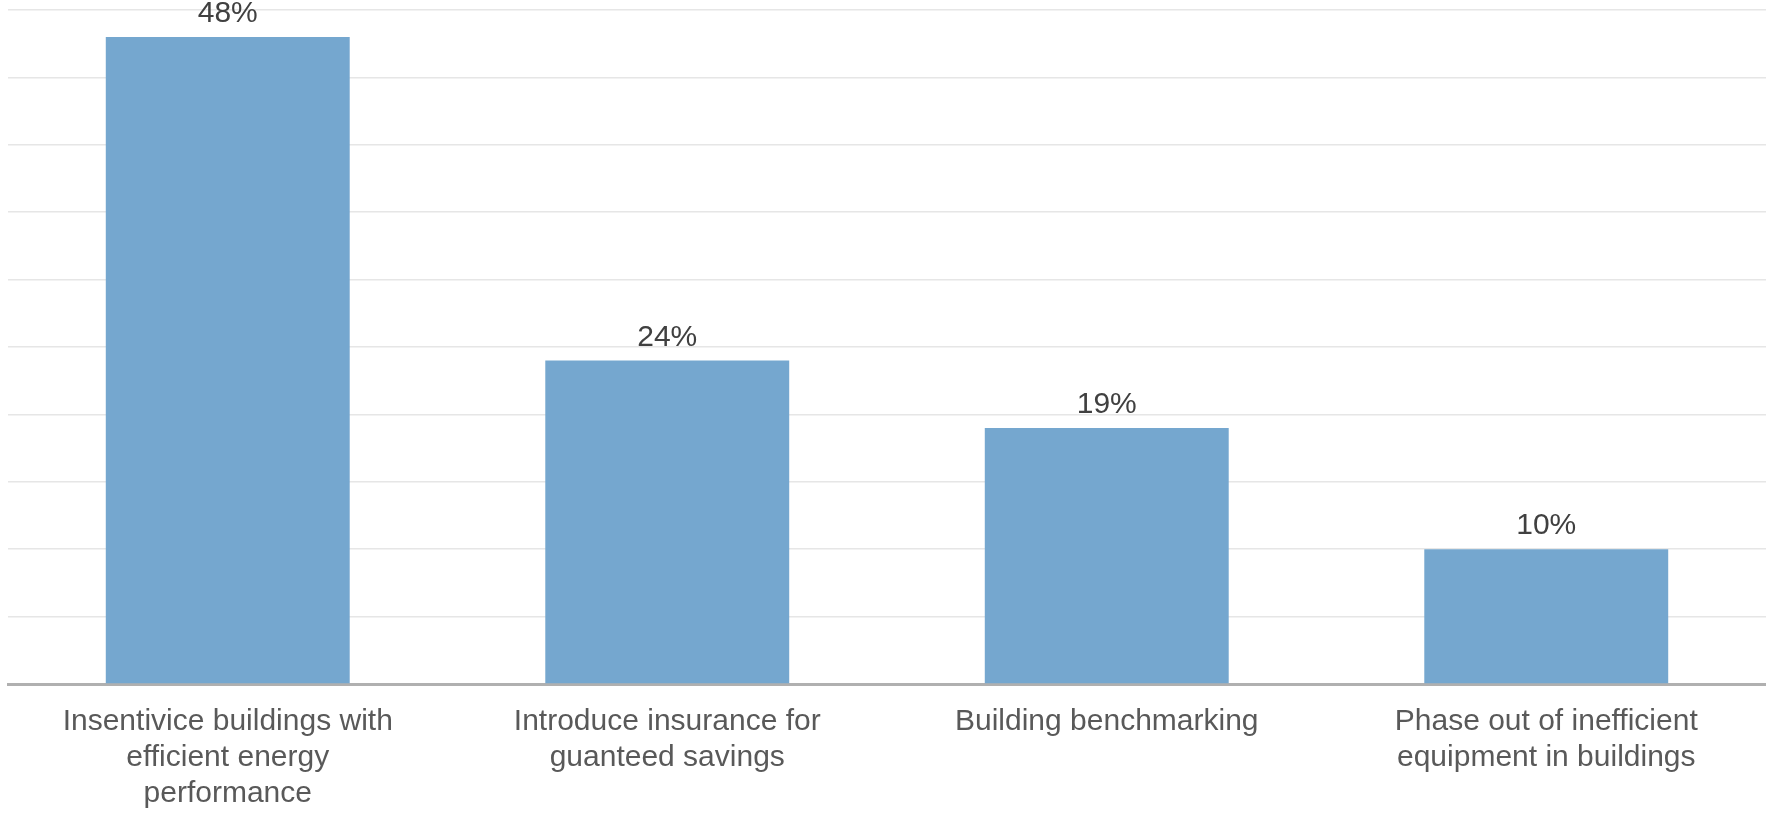 This screenshot has height=834, width=1766. I want to click on data-label: 24%, so click(667, 335).